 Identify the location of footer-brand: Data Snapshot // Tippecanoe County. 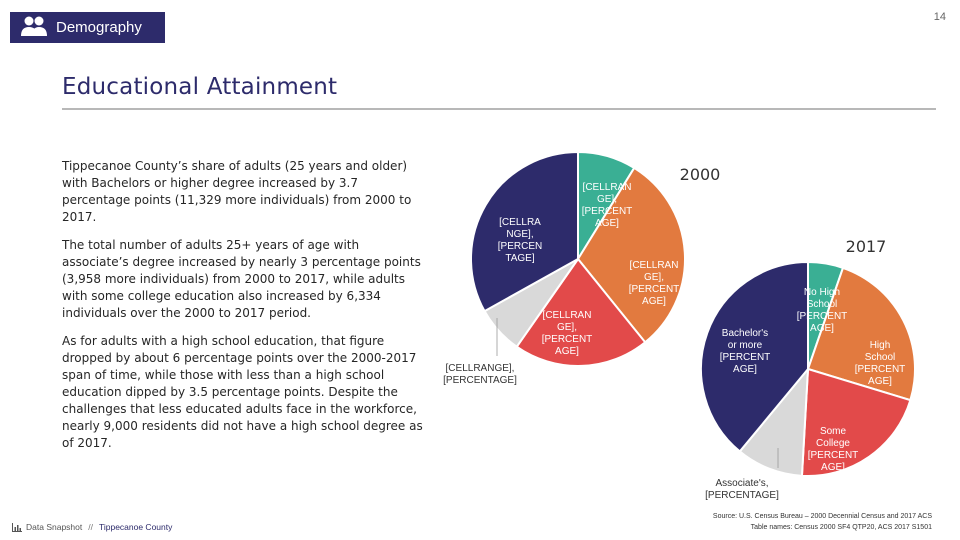
(92, 527).